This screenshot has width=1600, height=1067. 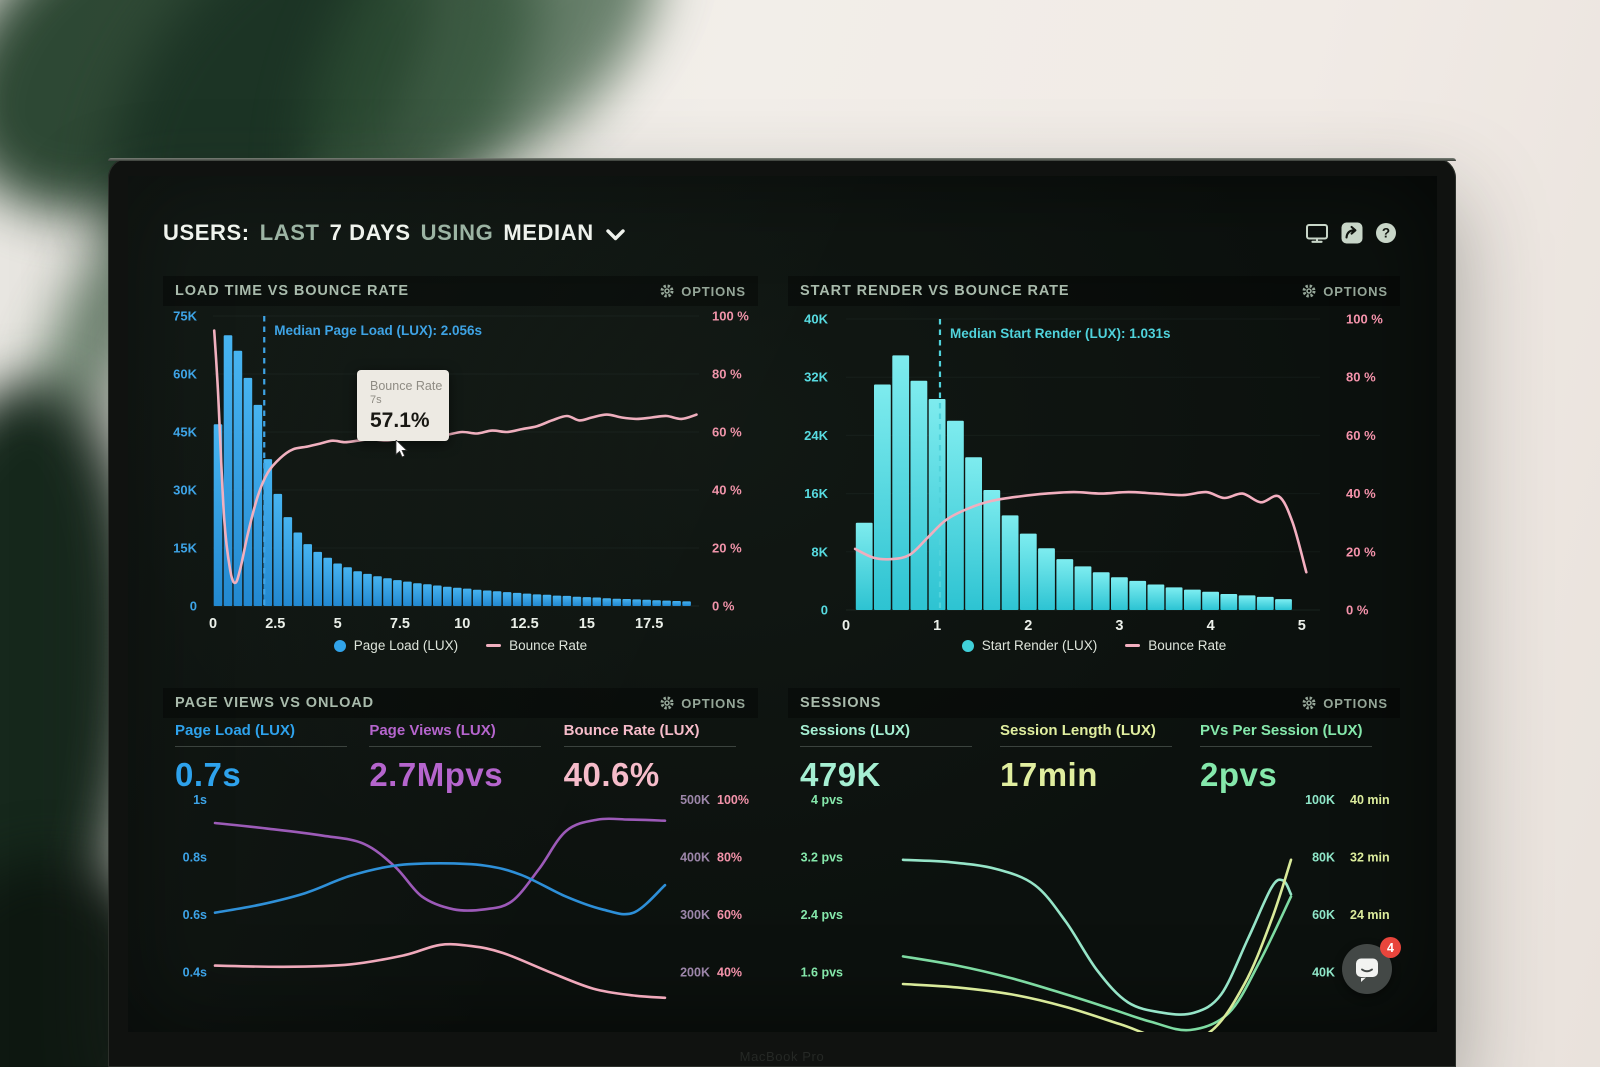 What do you see at coordinates (695, 858) in the screenshot?
I see `svg-text: 400K` at bounding box center [695, 858].